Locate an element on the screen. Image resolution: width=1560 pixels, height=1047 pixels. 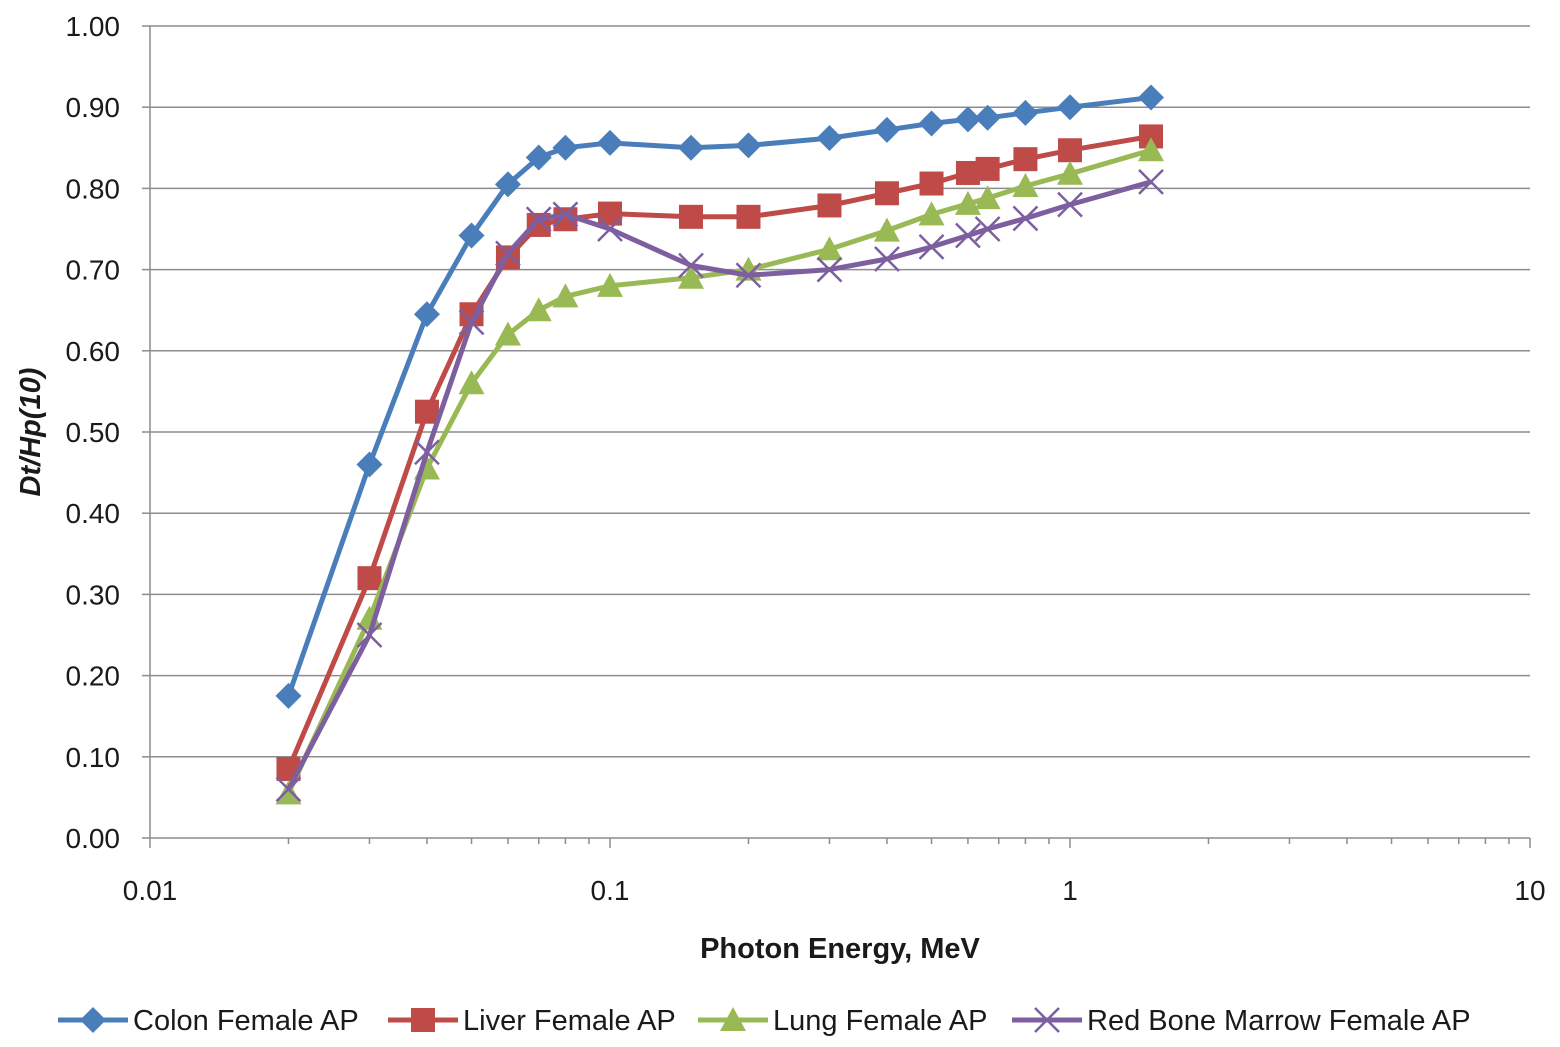
y-tick-label: 0.40 is located at coordinates (93, 513).